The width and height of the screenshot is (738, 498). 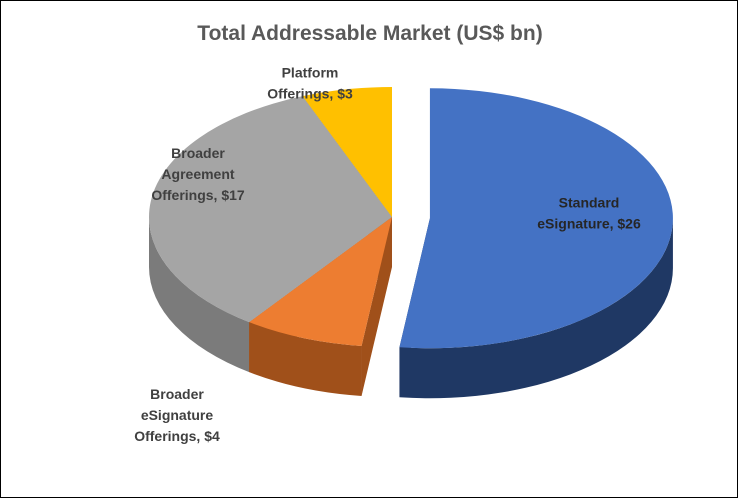 I want to click on data-label-line: Standard, so click(x=589, y=203).